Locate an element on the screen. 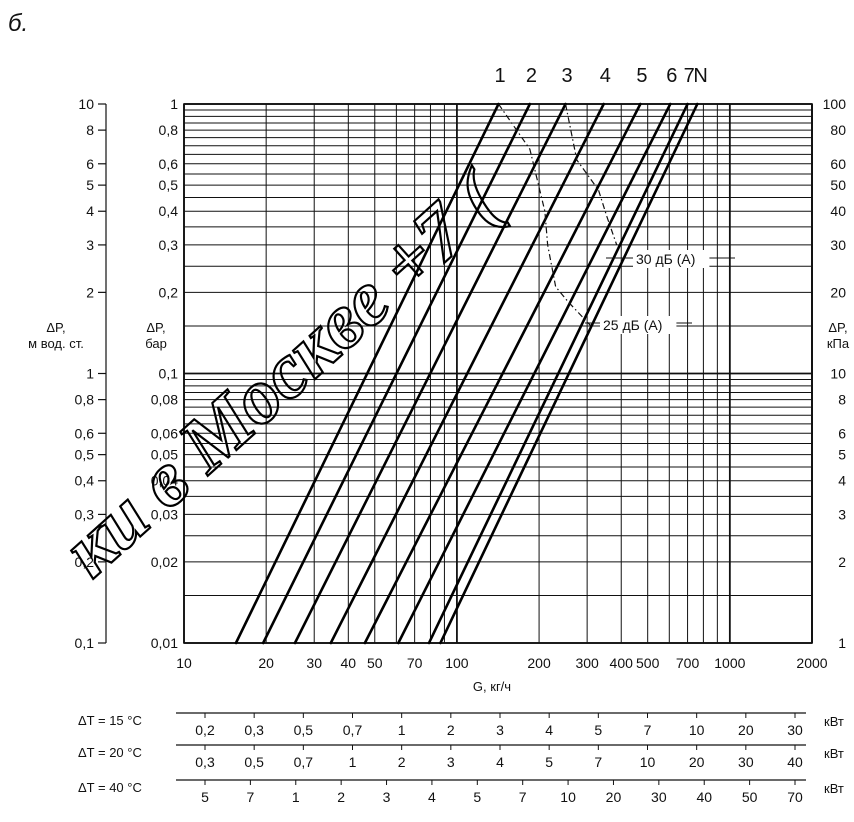 Image resolution: width=854 pixels, height=822 pixels. y-left-inner-tick-label: 0,6 is located at coordinates (169, 164).